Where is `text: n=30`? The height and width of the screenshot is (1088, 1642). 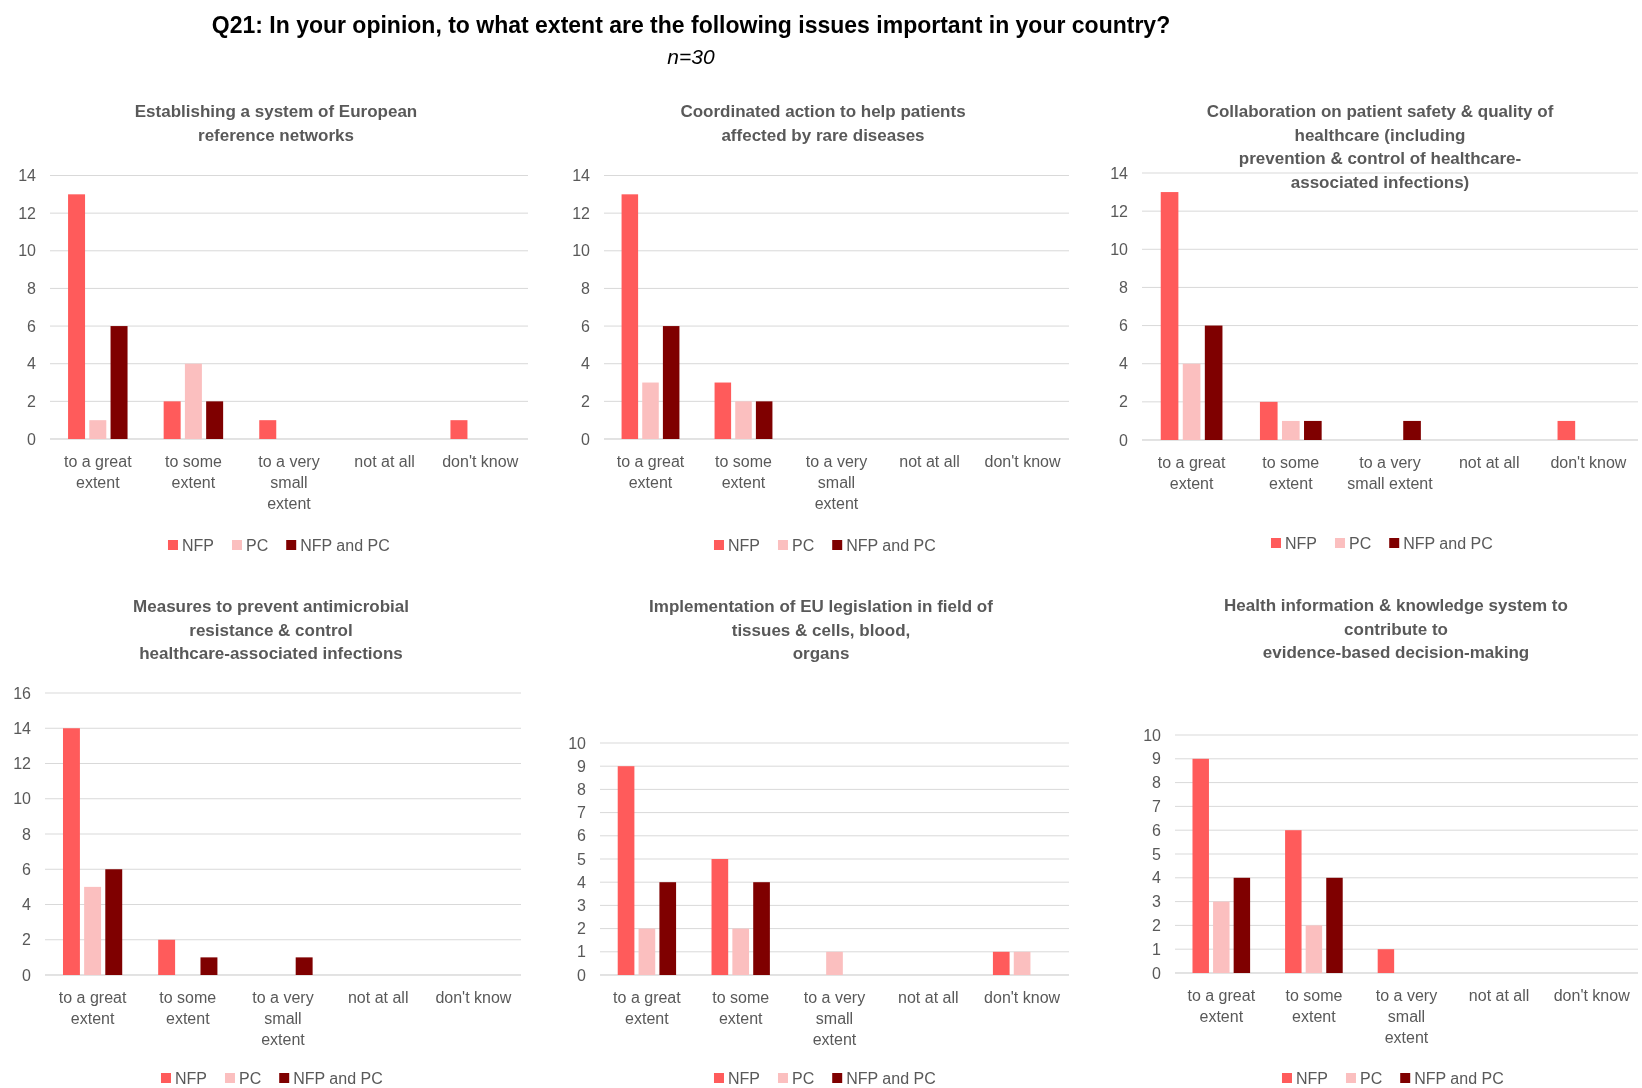
text: n=30 is located at coordinates (691, 57).